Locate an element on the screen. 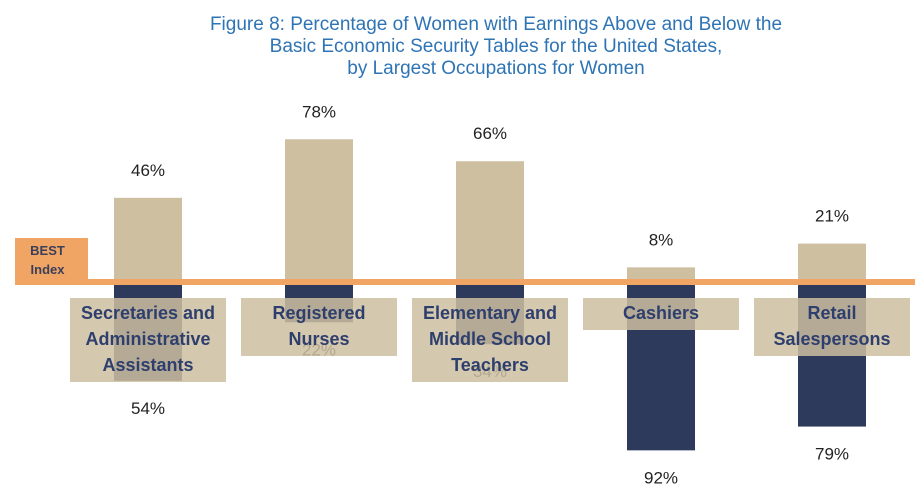 Image resolution: width=915 pixels, height=489 pixels. best-index-label: BEST Index is located at coordinates (51, 260).